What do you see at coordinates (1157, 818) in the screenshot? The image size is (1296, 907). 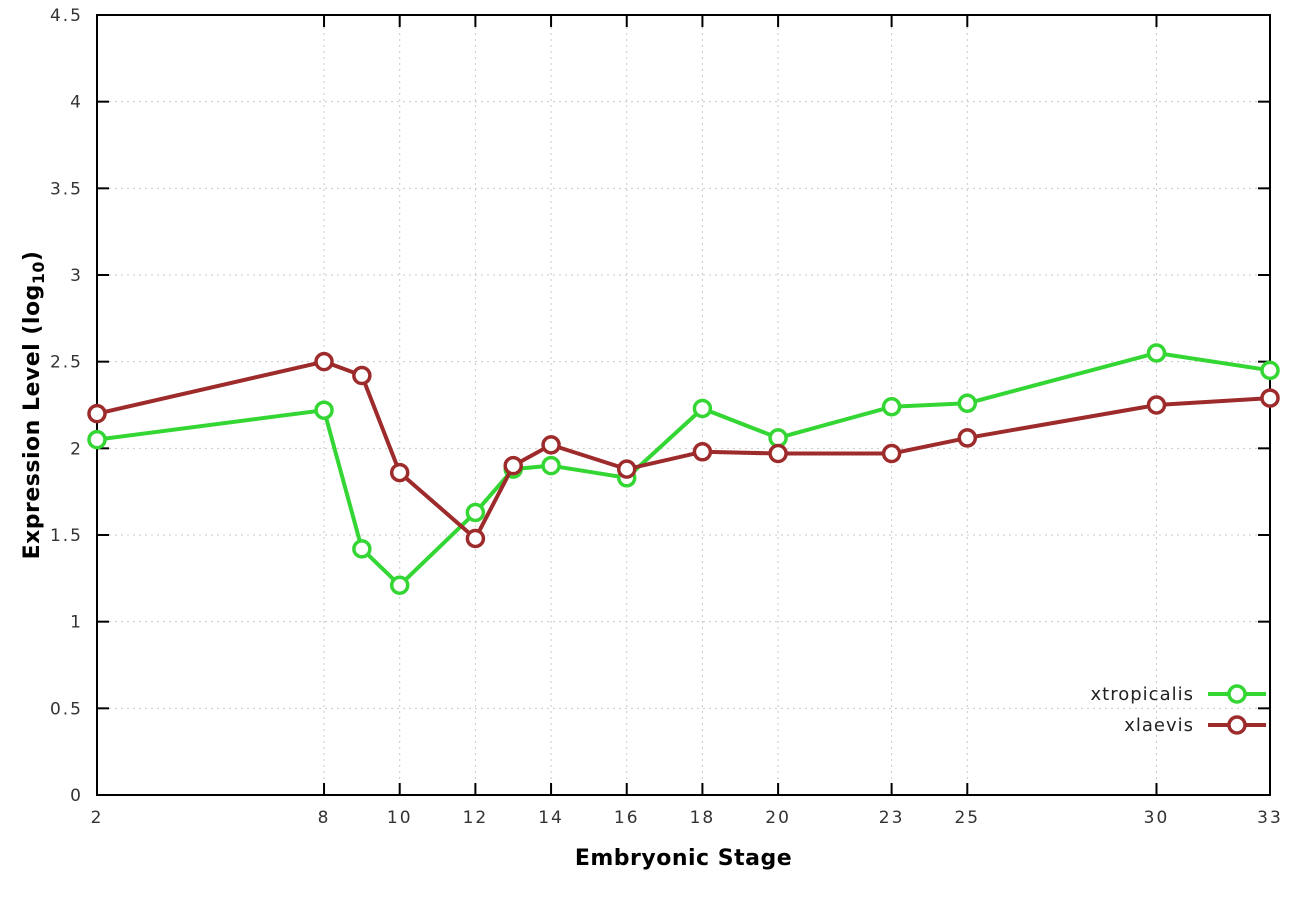 I see `x-tick-label: 30` at bounding box center [1157, 818].